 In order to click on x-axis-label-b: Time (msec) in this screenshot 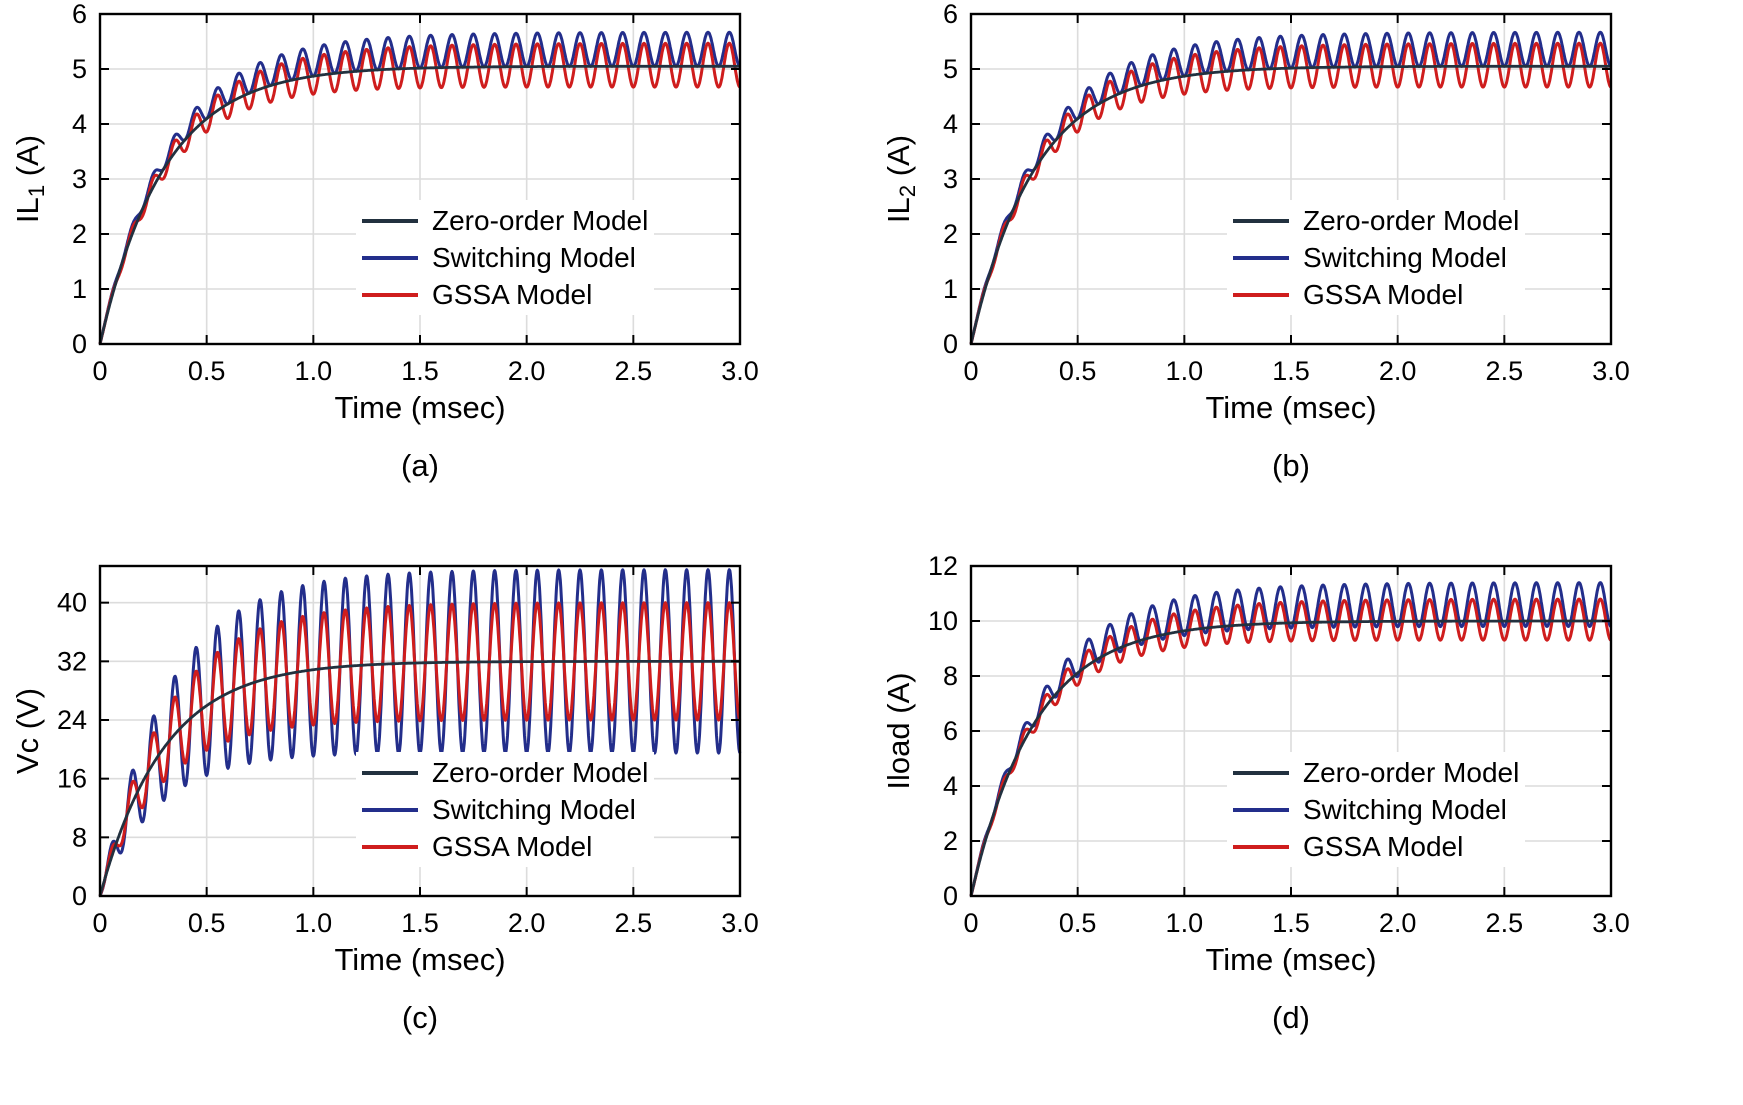, I will do `click(1291, 407)`.